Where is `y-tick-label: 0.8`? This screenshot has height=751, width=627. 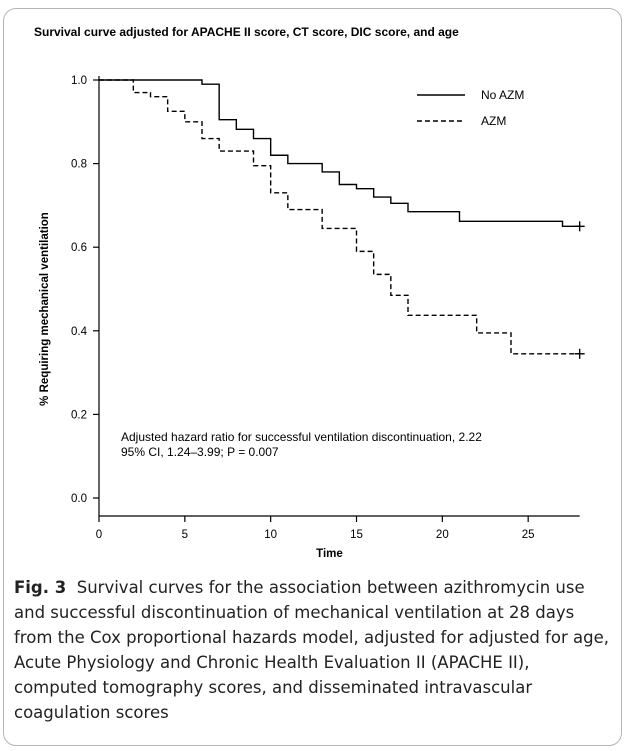
y-tick-label: 0.8 is located at coordinates (79, 165).